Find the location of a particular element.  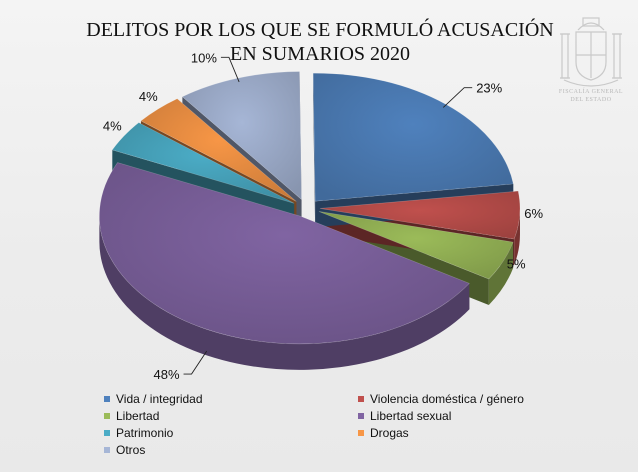

leader-line-vida-integridad is located at coordinates (457, 97).